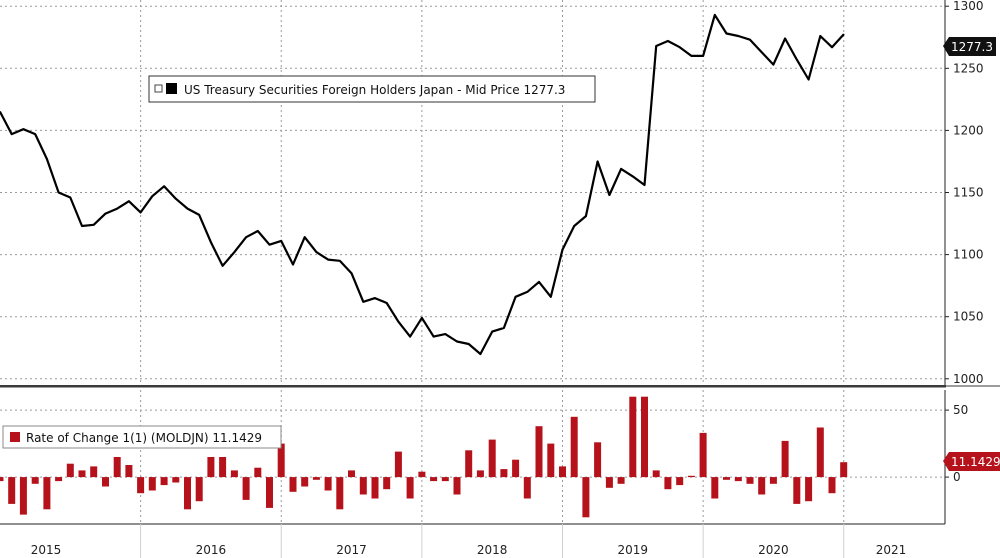 The image size is (1000, 558). I want to click on price-y-axis: 1000 1050 1100 1150 1200 1250 1300, so click(964, 193).